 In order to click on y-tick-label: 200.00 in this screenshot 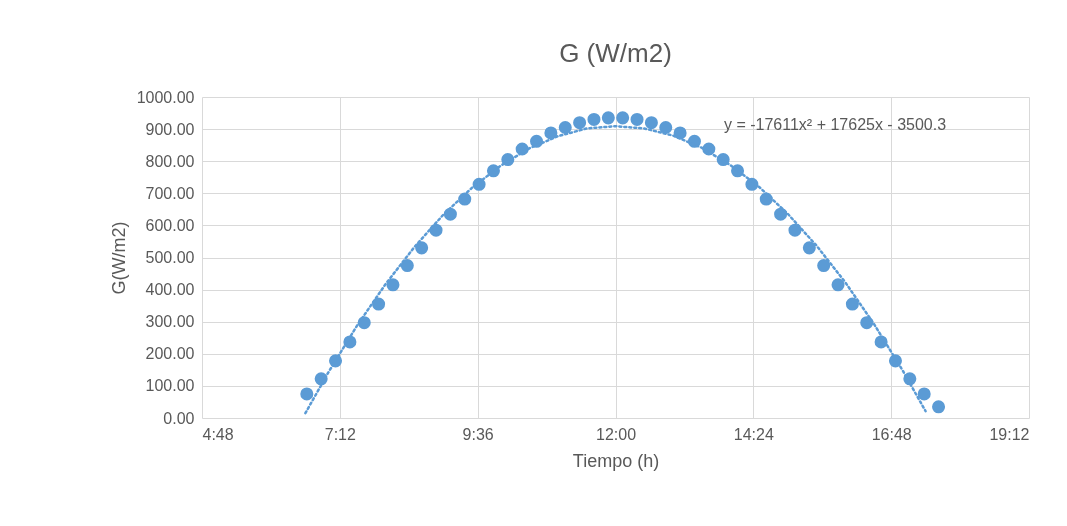, I will do `click(170, 354)`.